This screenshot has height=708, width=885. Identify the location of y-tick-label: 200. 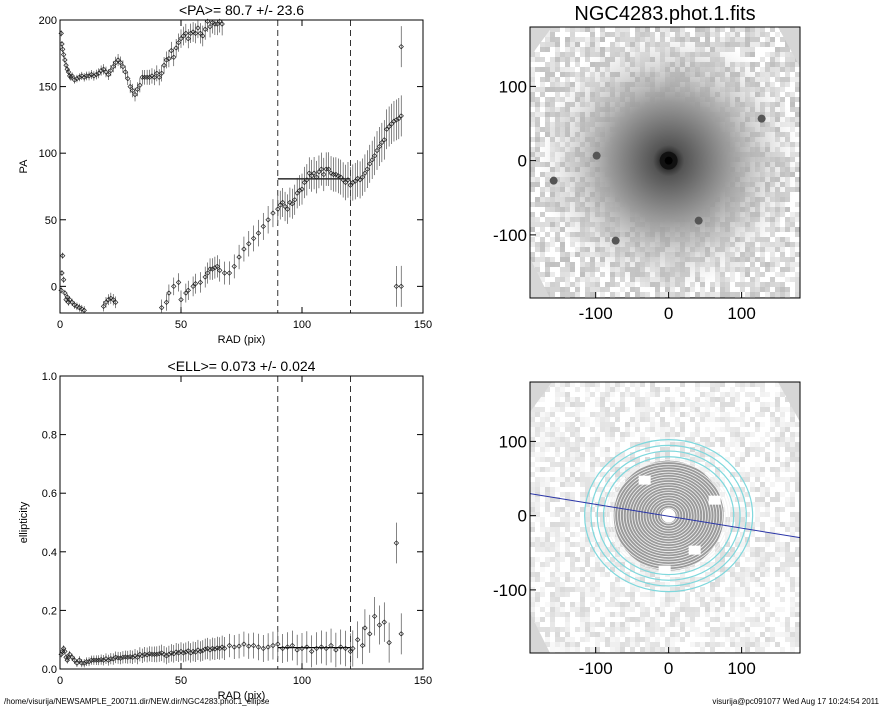
(48, 21).